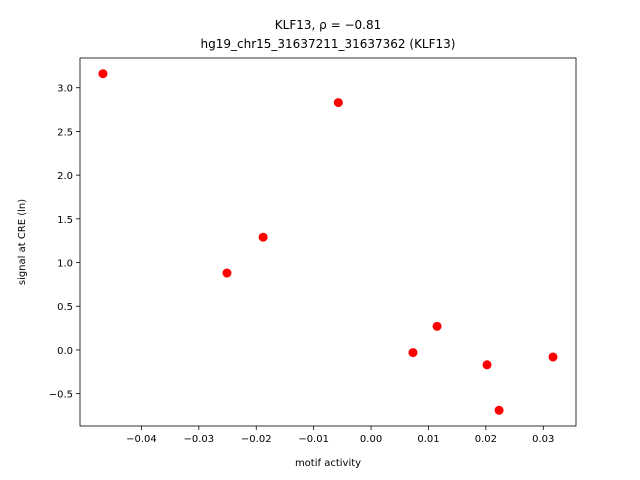  What do you see at coordinates (65, 89) in the screenshot?
I see `y-tick-label: 3.0` at bounding box center [65, 89].